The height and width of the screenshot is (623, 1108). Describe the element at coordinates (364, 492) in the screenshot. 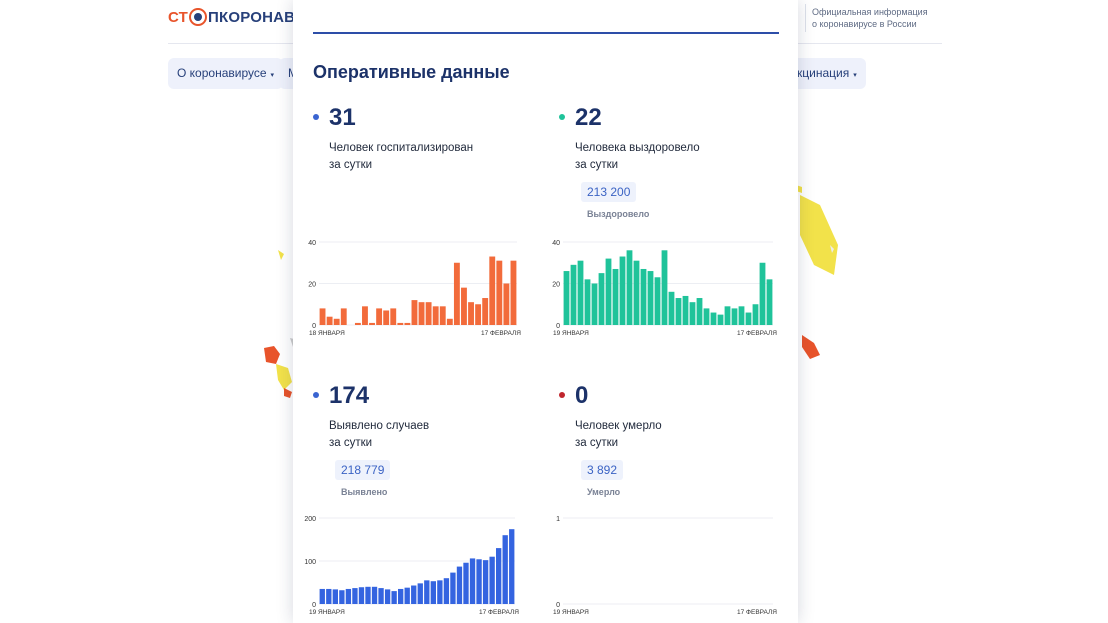

I see `stat-total-label: Выявлено` at that location.